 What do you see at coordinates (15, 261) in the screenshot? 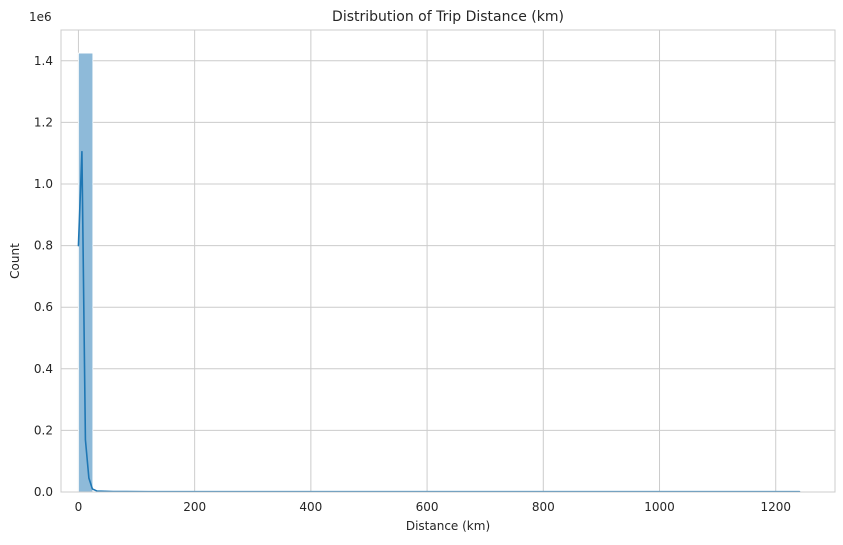
I see `y-axis-label: Count` at bounding box center [15, 261].